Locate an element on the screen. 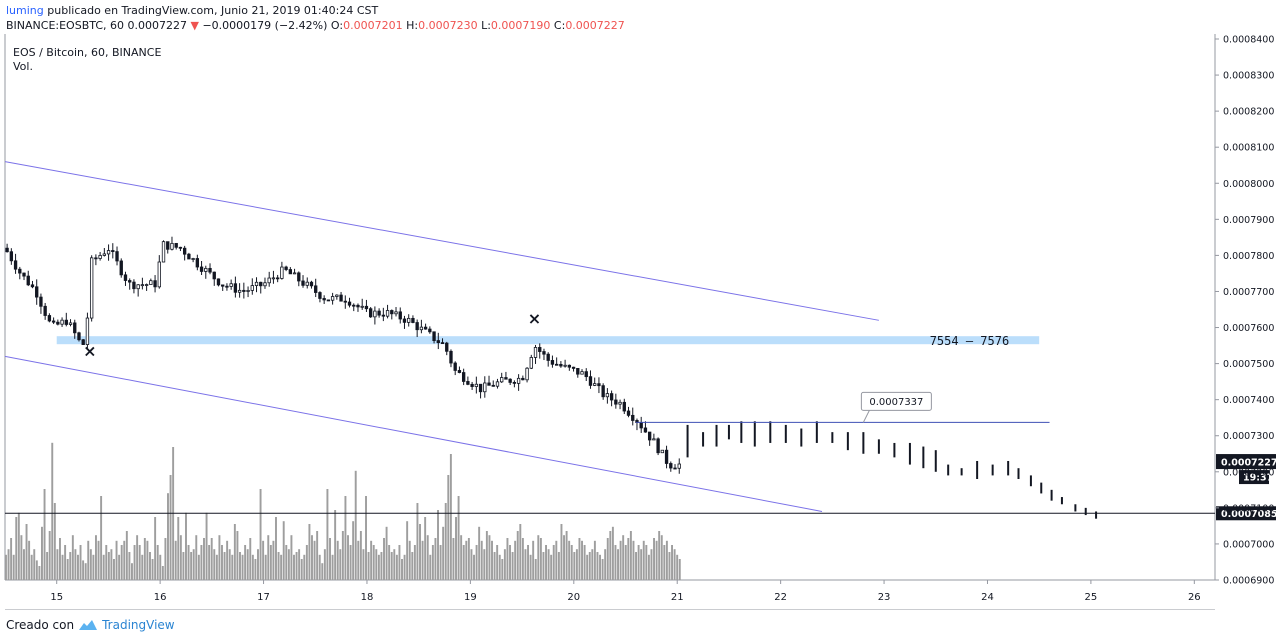 The image size is (1280, 640). created-with-text: Creado con is located at coordinates (40, 625).